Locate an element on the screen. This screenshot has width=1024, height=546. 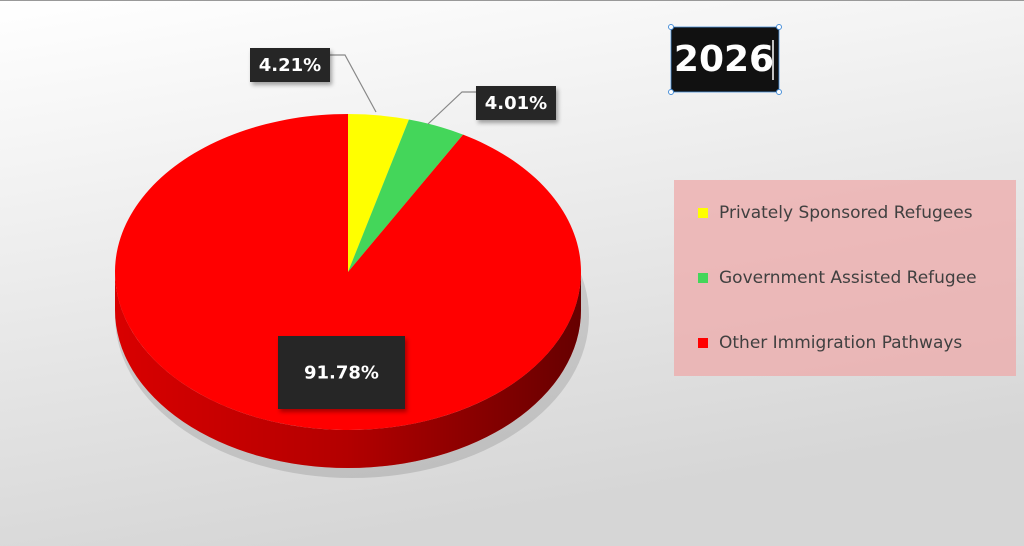
data-label: 91.78% is located at coordinates (341, 373).